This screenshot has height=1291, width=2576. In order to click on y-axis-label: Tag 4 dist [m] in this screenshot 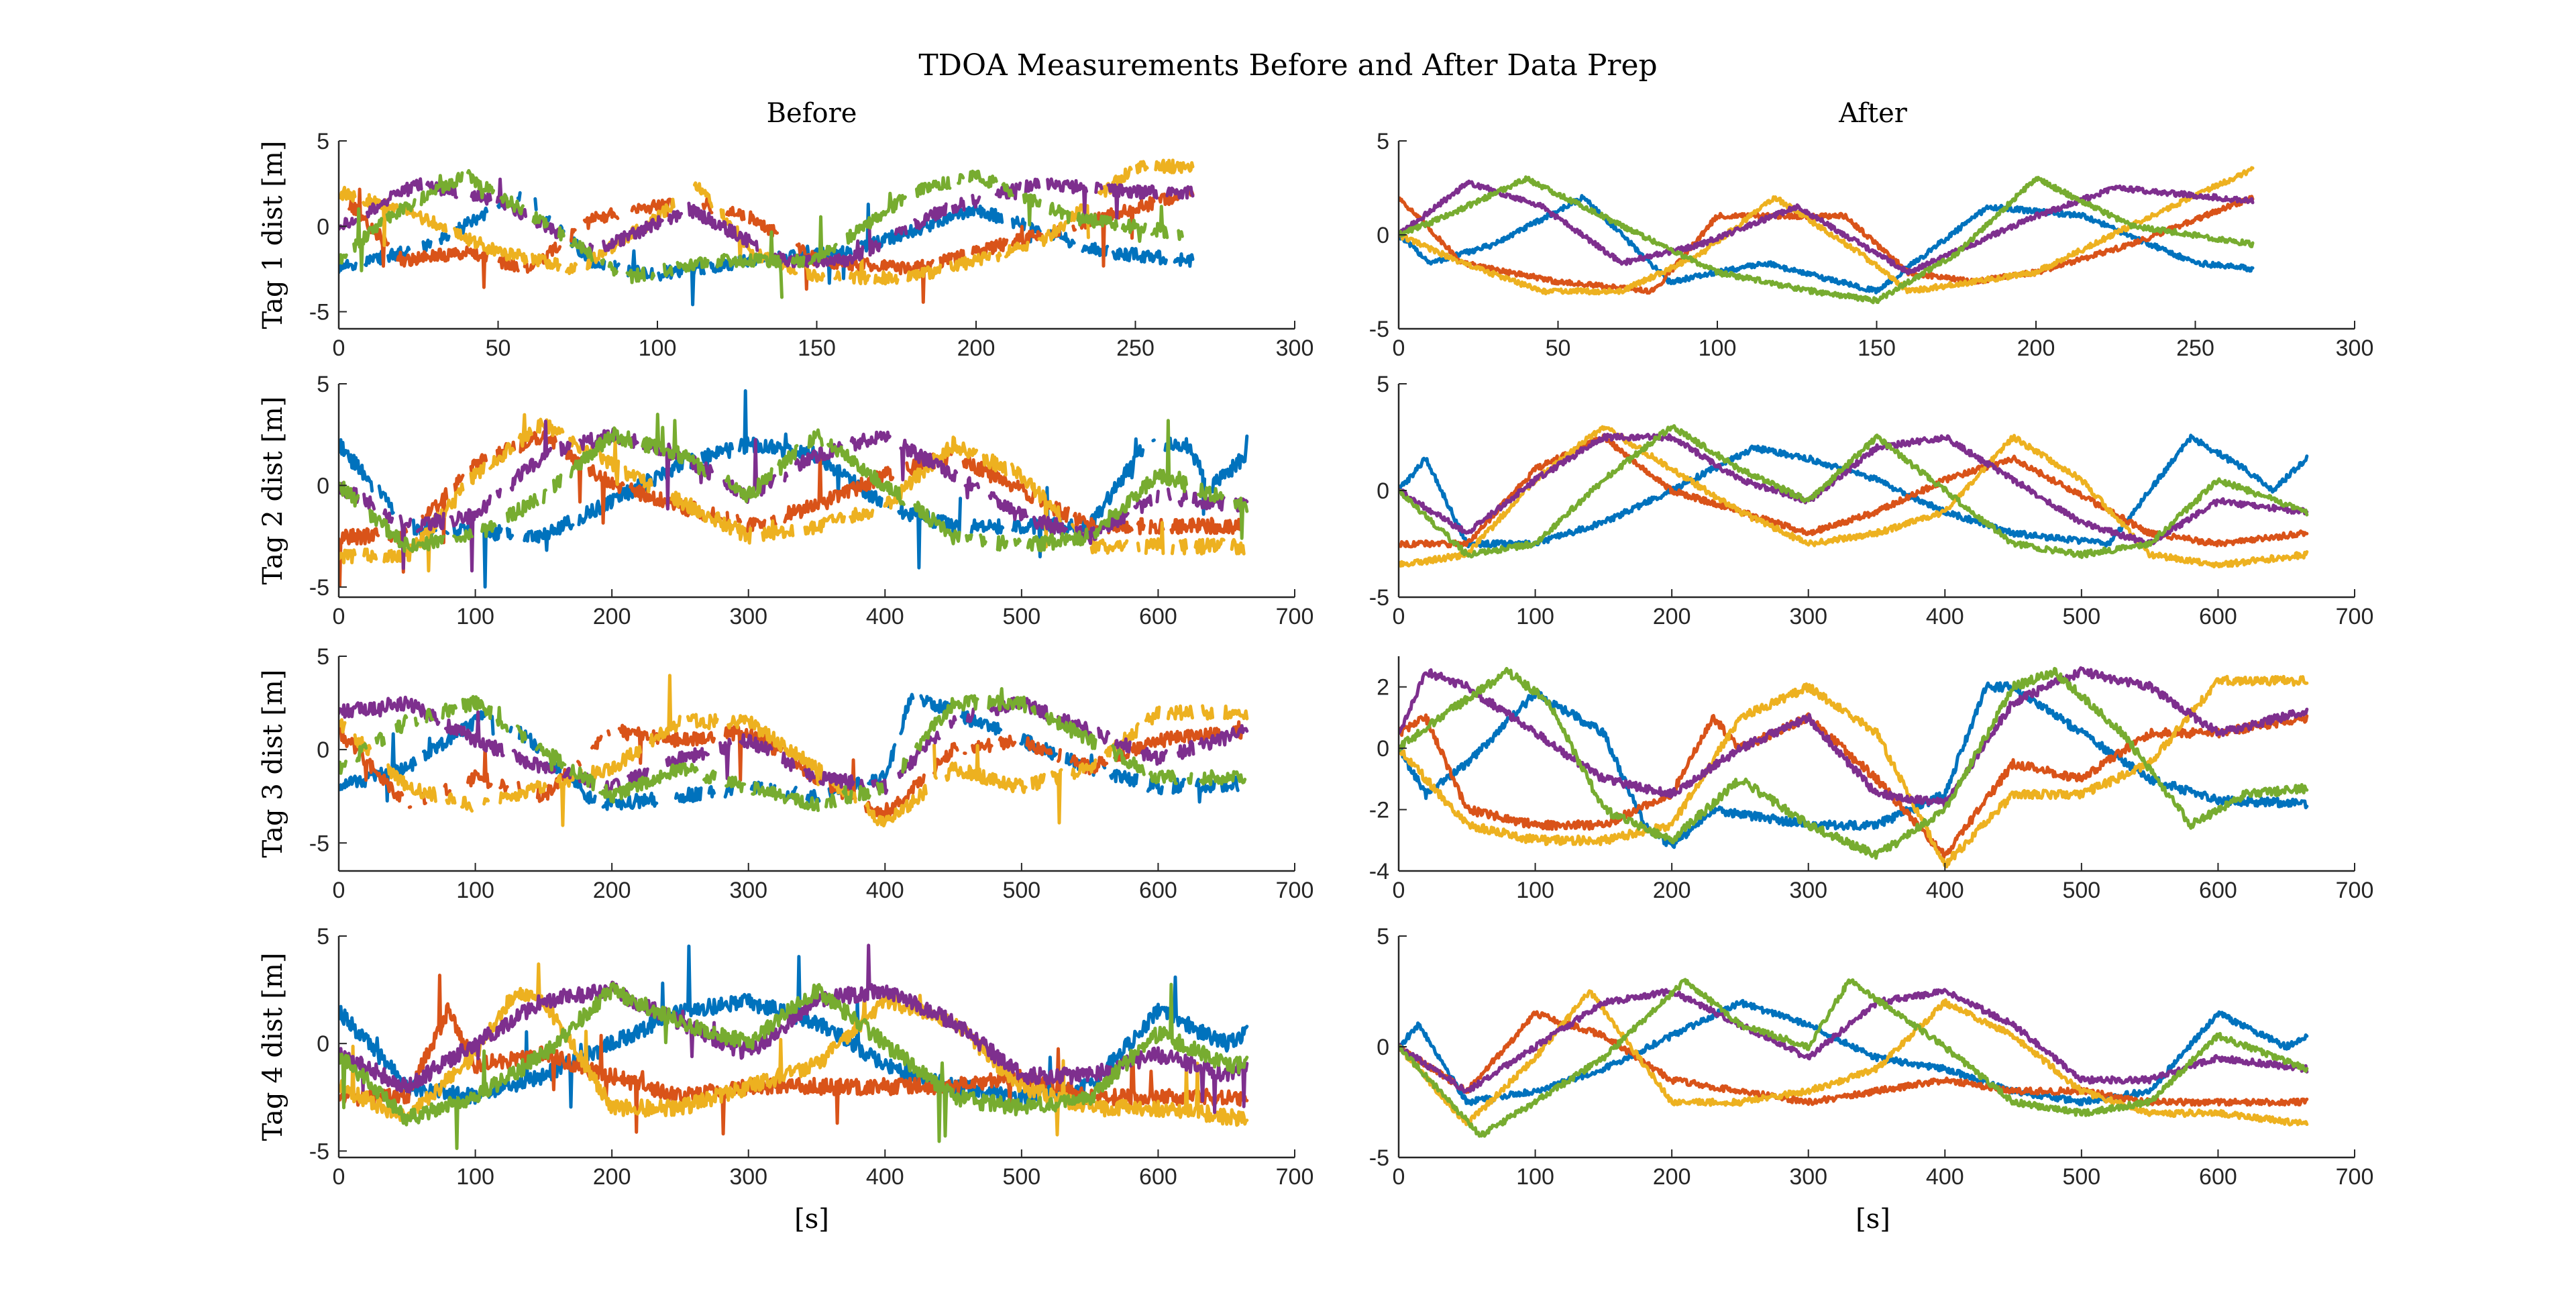, I will do `click(273, 1047)`.